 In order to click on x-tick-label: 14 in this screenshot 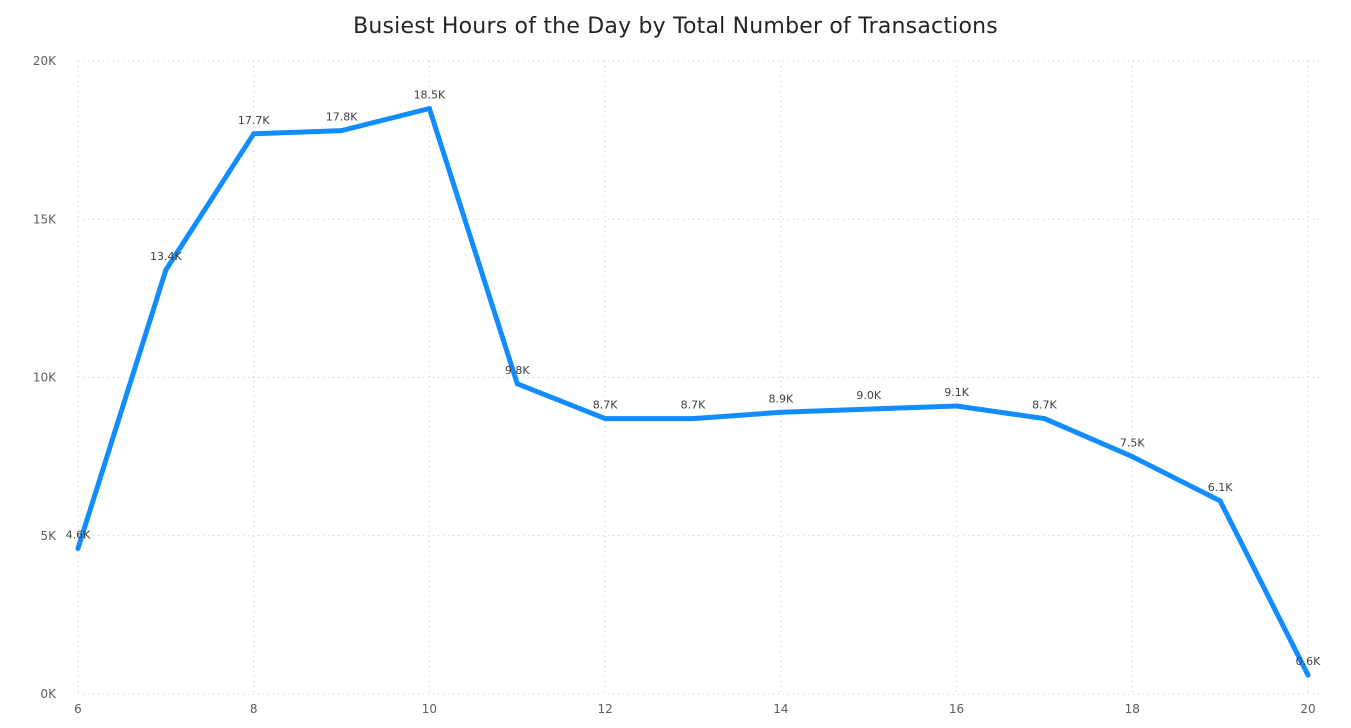, I will do `click(780, 709)`.